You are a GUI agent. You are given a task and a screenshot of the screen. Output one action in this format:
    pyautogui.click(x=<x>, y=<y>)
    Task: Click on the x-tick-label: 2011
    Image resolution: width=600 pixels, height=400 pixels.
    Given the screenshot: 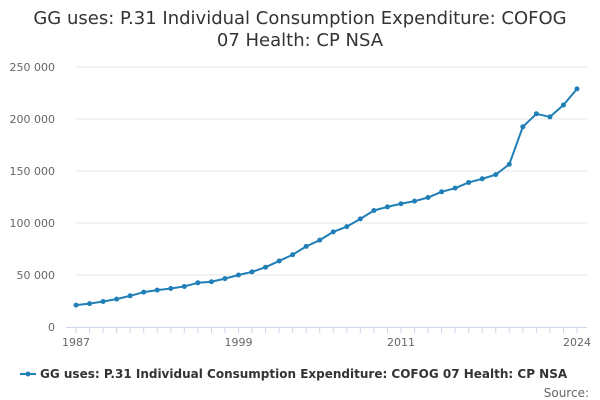 What is the action you would take?
    pyautogui.click(x=401, y=342)
    